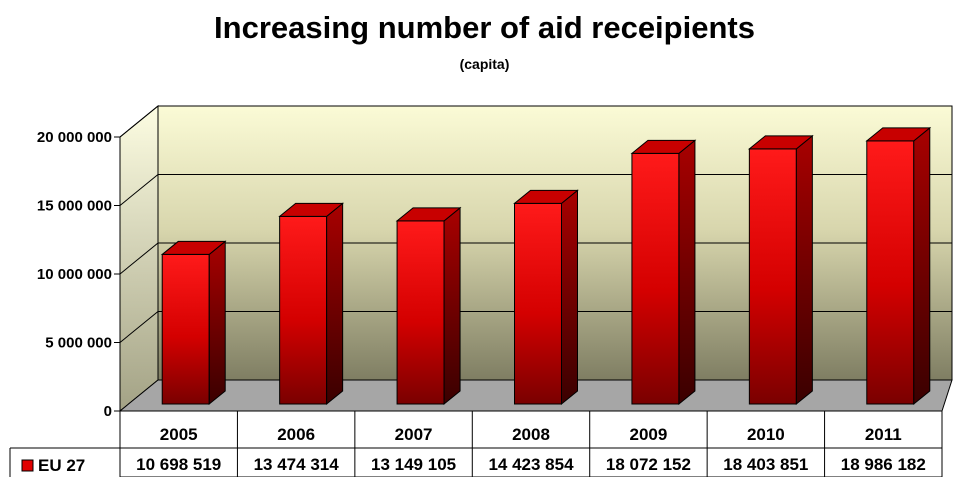  What do you see at coordinates (27, 465) in the screenshot?
I see `legend-swatch` at bounding box center [27, 465].